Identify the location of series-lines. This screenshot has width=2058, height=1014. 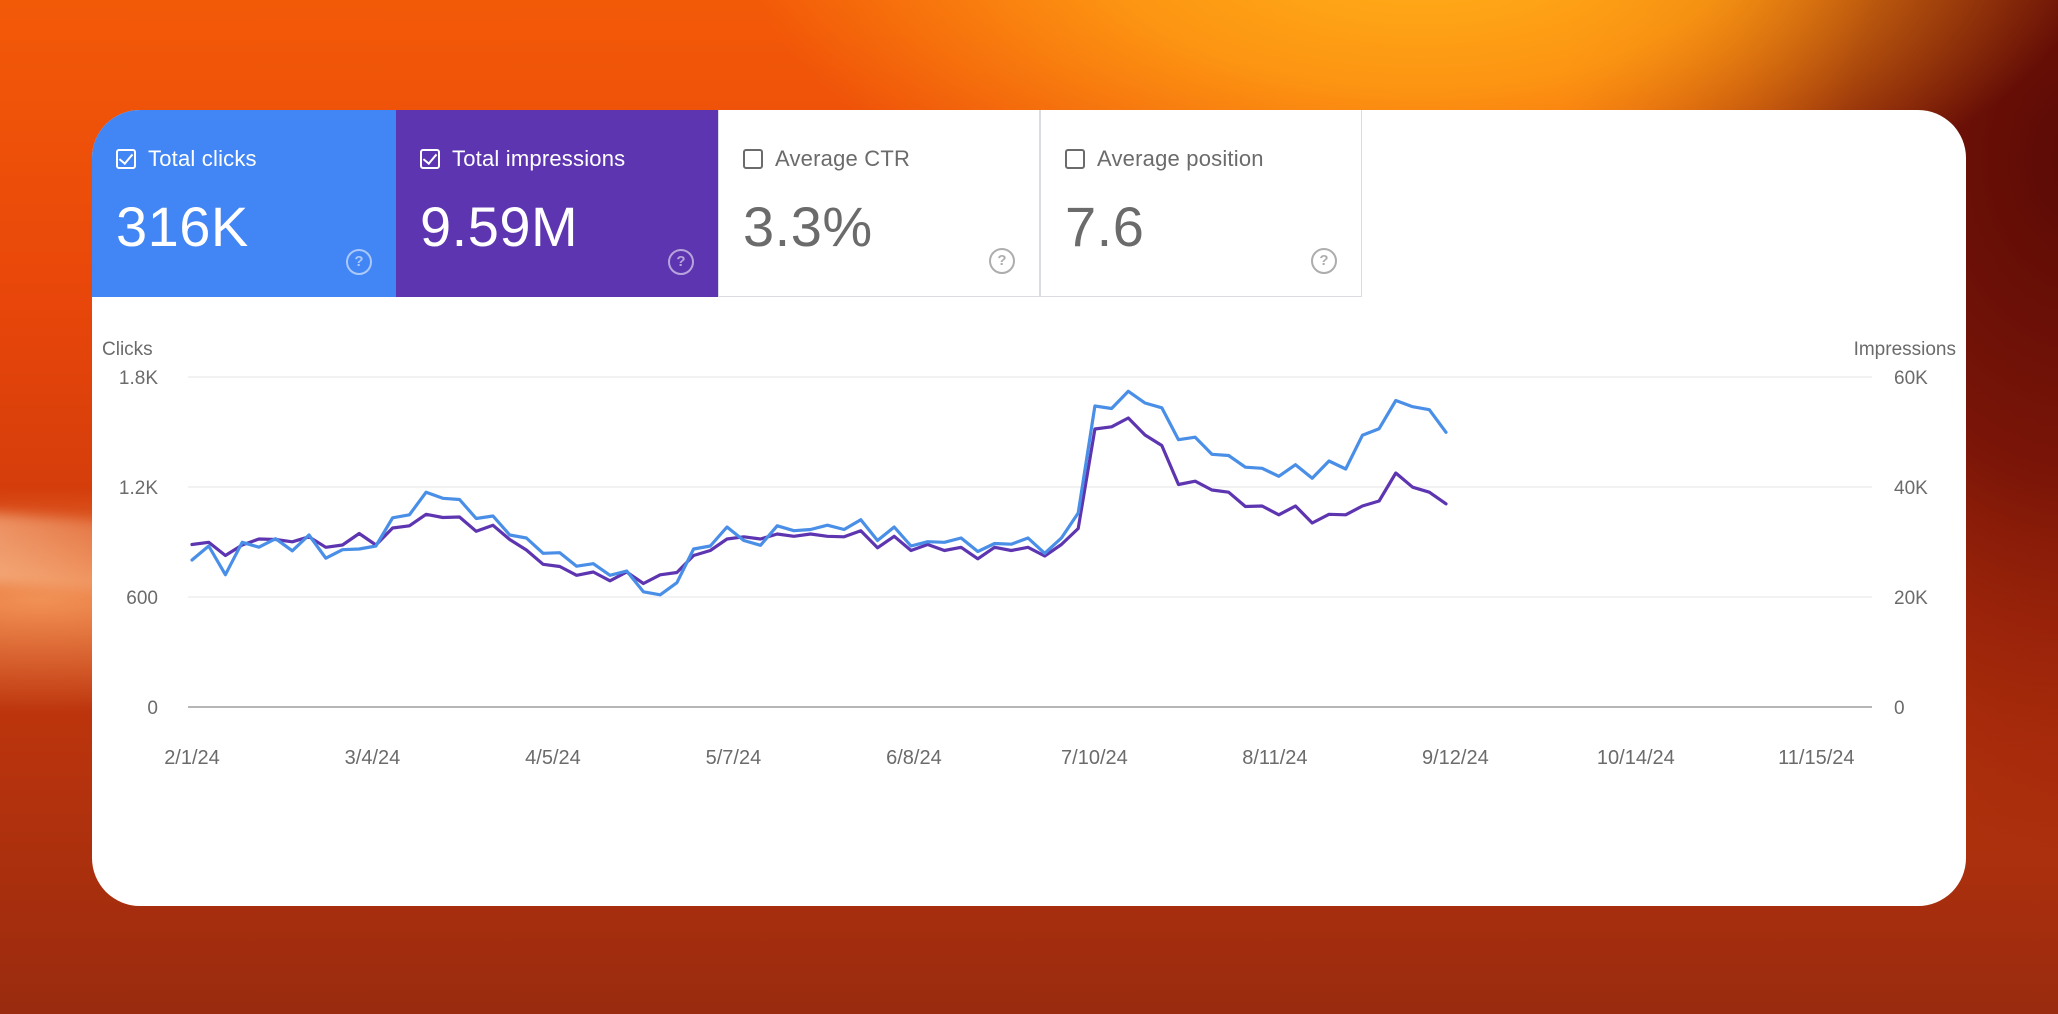
(819, 493).